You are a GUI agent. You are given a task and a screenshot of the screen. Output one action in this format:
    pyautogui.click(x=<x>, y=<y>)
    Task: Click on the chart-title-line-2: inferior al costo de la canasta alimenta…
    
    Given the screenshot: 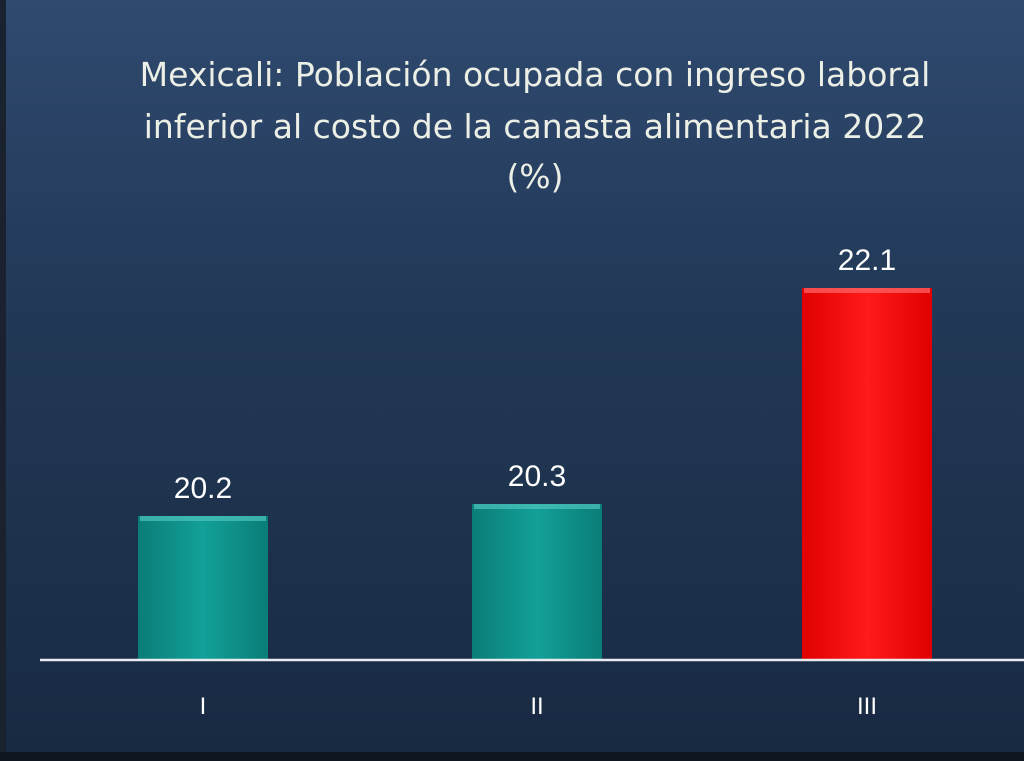 What is the action you would take?
    pyautogui.click(x=535, y=126)
    